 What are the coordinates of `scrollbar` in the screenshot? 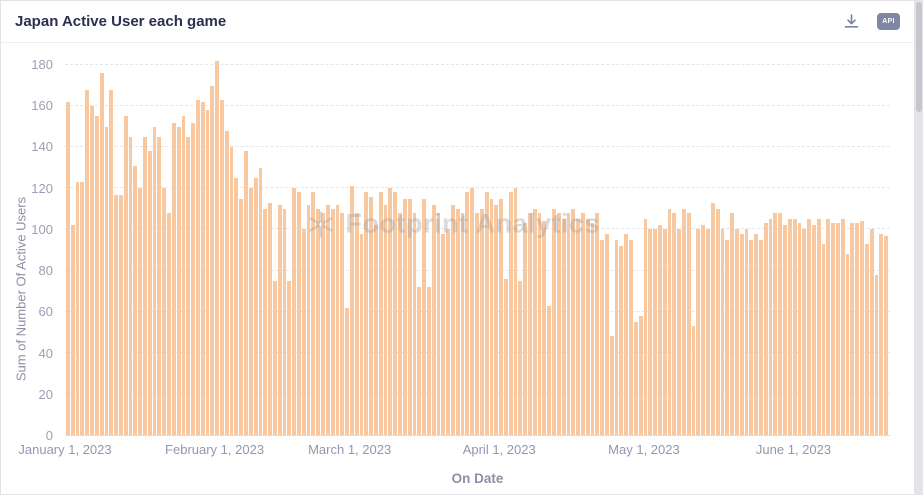 It's located at (919, 247).